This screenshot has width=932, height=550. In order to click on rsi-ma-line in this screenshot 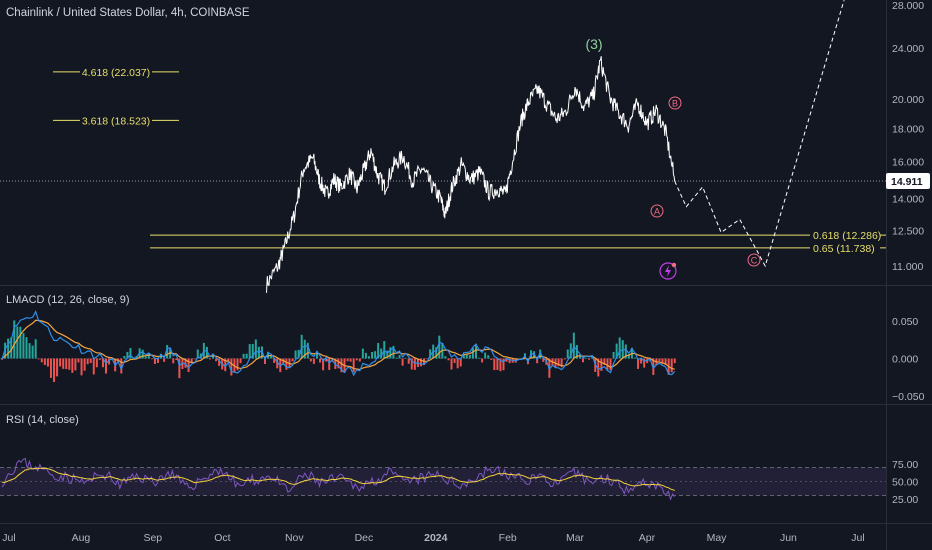, I will do `click(338, 479)`.